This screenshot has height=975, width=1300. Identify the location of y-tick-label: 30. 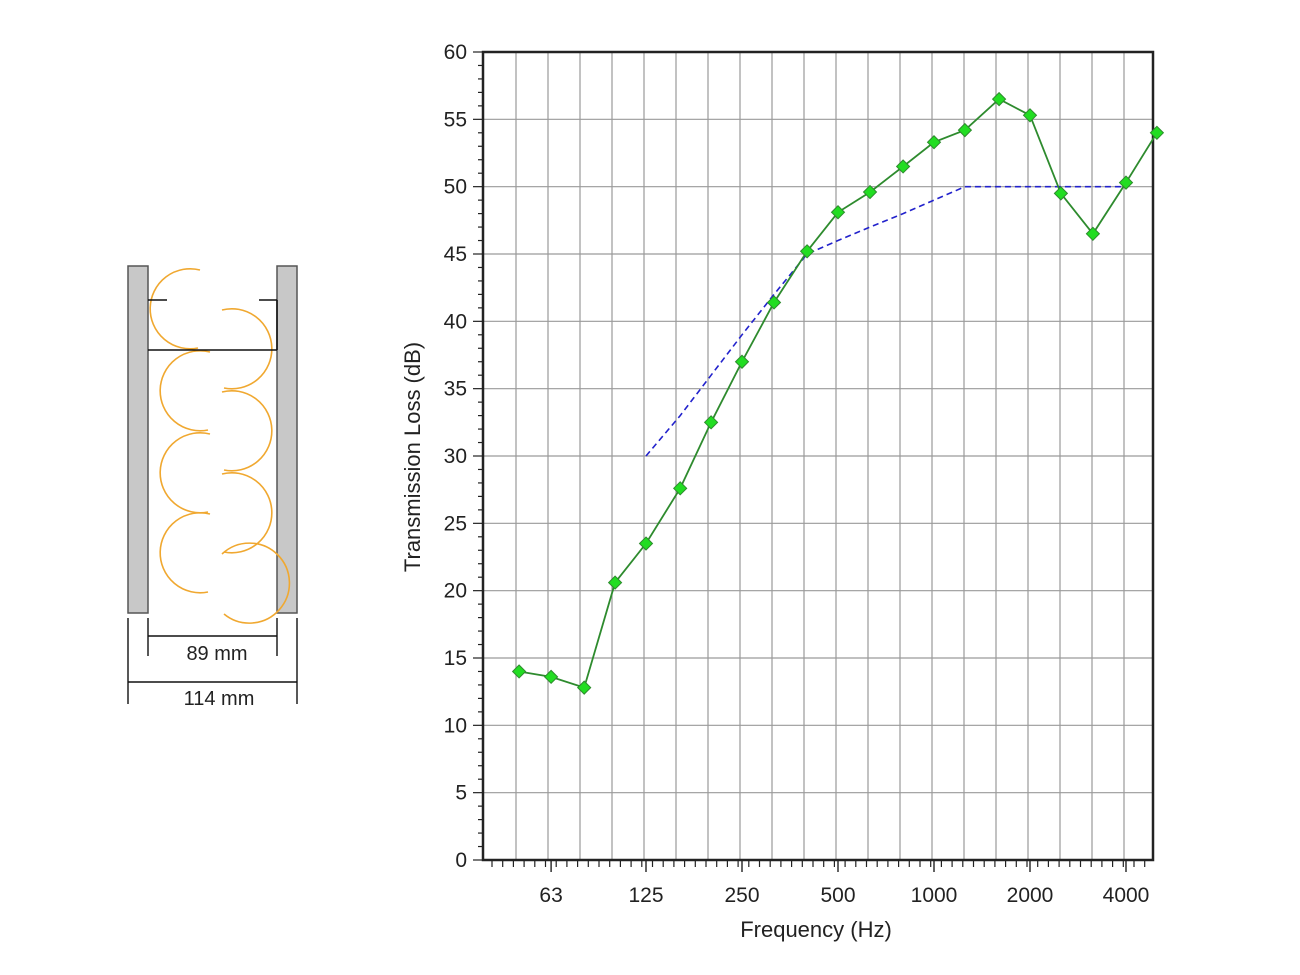
(455, 456).